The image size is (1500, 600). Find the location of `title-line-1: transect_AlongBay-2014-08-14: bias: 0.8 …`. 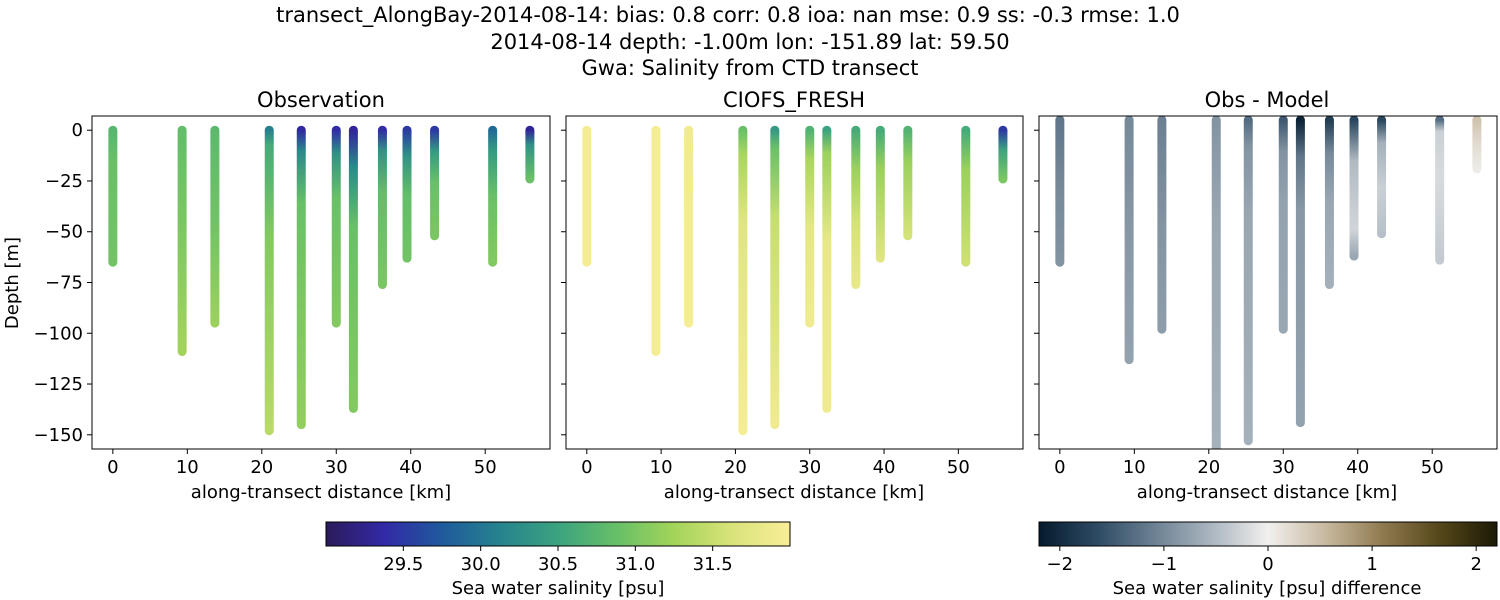

title-line-1: transect_AlongBay-2014-08-14: bias: 0.8 … is located at coordinates (728, 15).